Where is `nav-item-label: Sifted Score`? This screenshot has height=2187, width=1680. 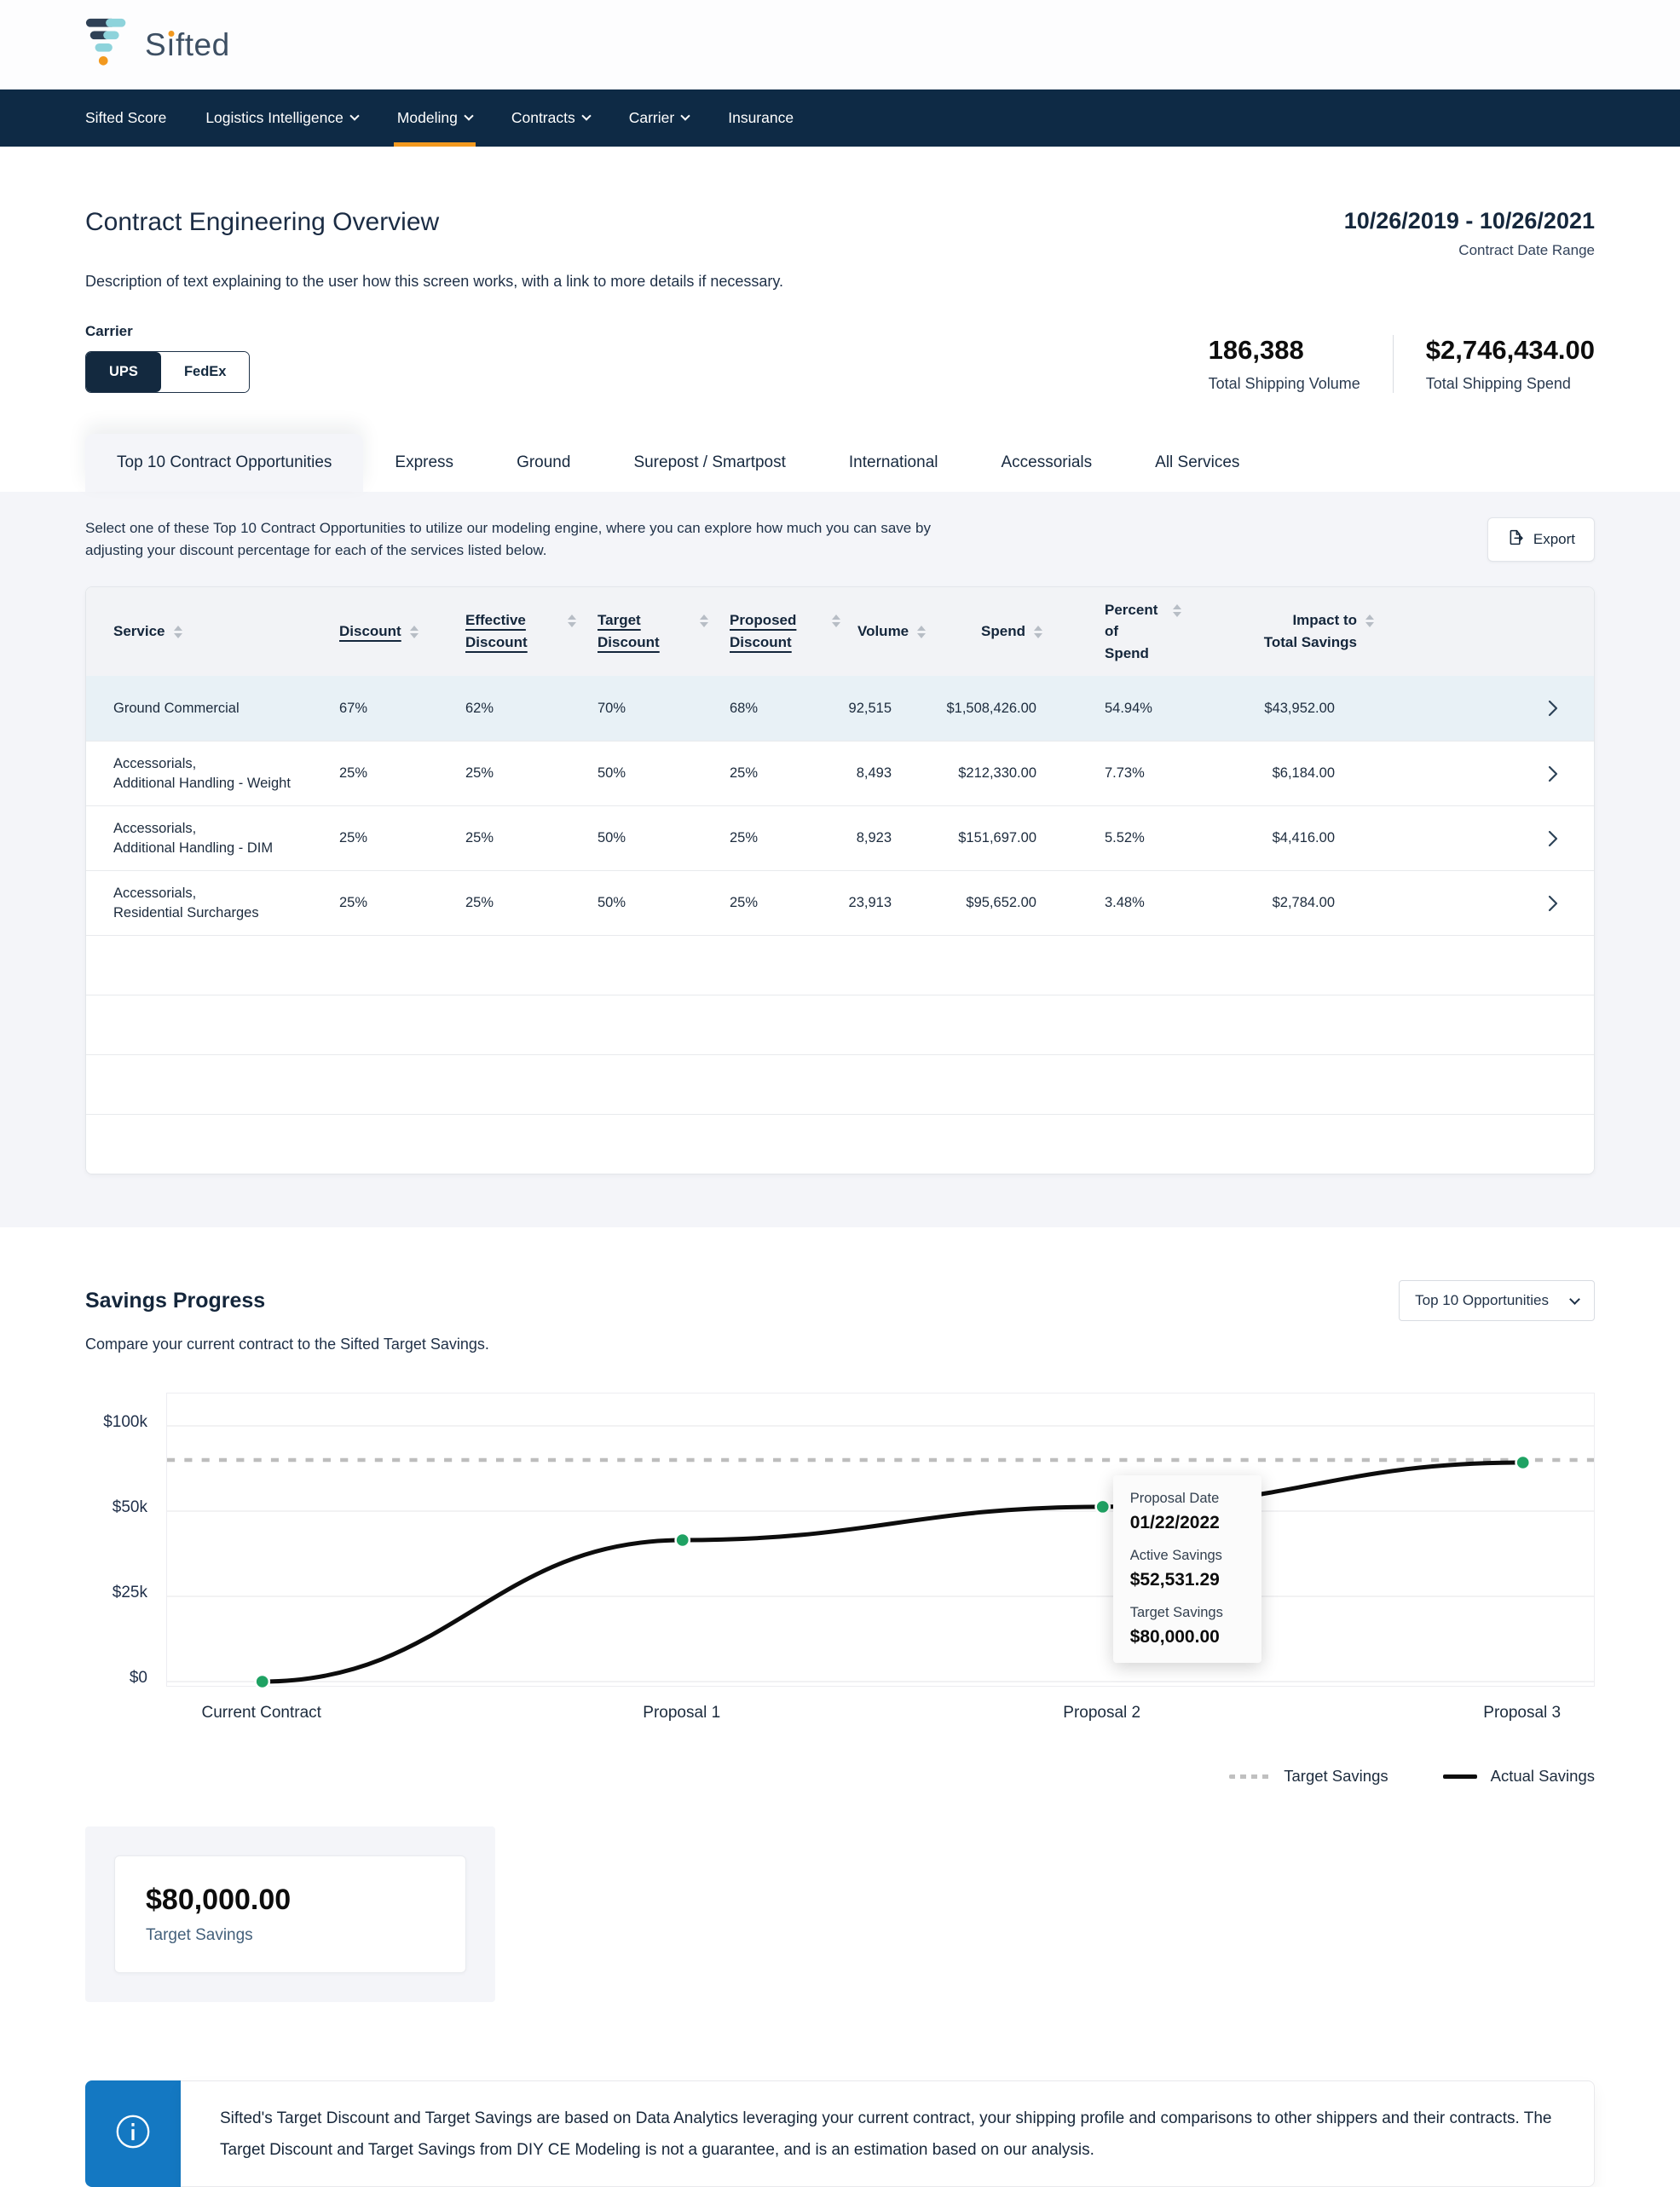 nav-item-label: Sifted Score is located at coordinates (126, 117).